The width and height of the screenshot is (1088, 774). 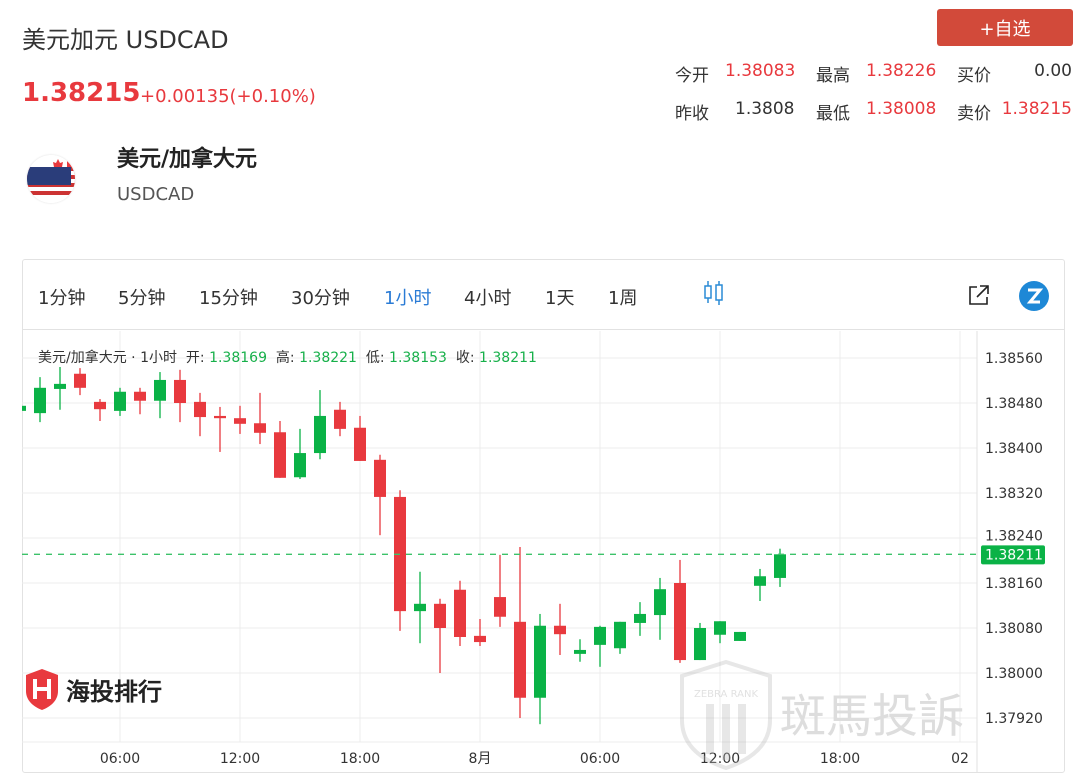 I want to click on instrument-name: 美元/加拿大元, so click(x=187, y=159).